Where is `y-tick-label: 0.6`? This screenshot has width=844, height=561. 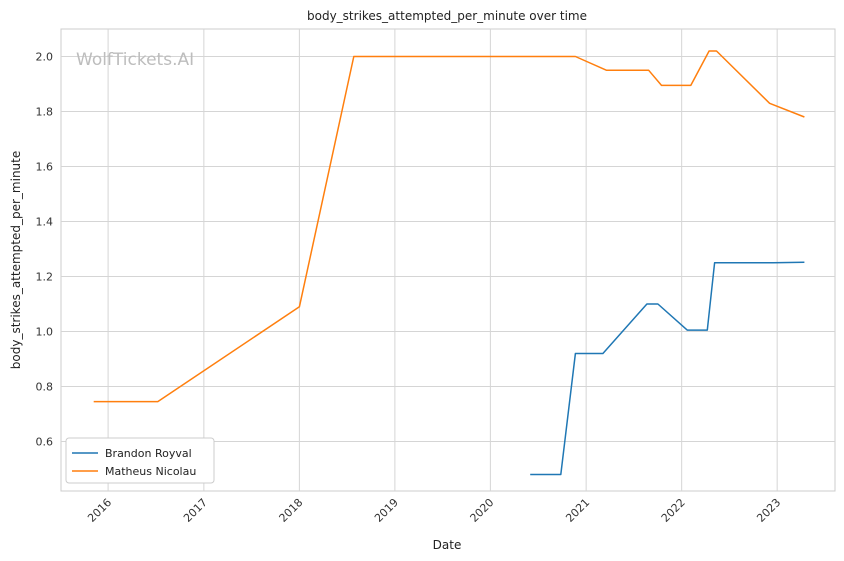
y-tick-label: 0.6 is located at coordinates (45, 442).